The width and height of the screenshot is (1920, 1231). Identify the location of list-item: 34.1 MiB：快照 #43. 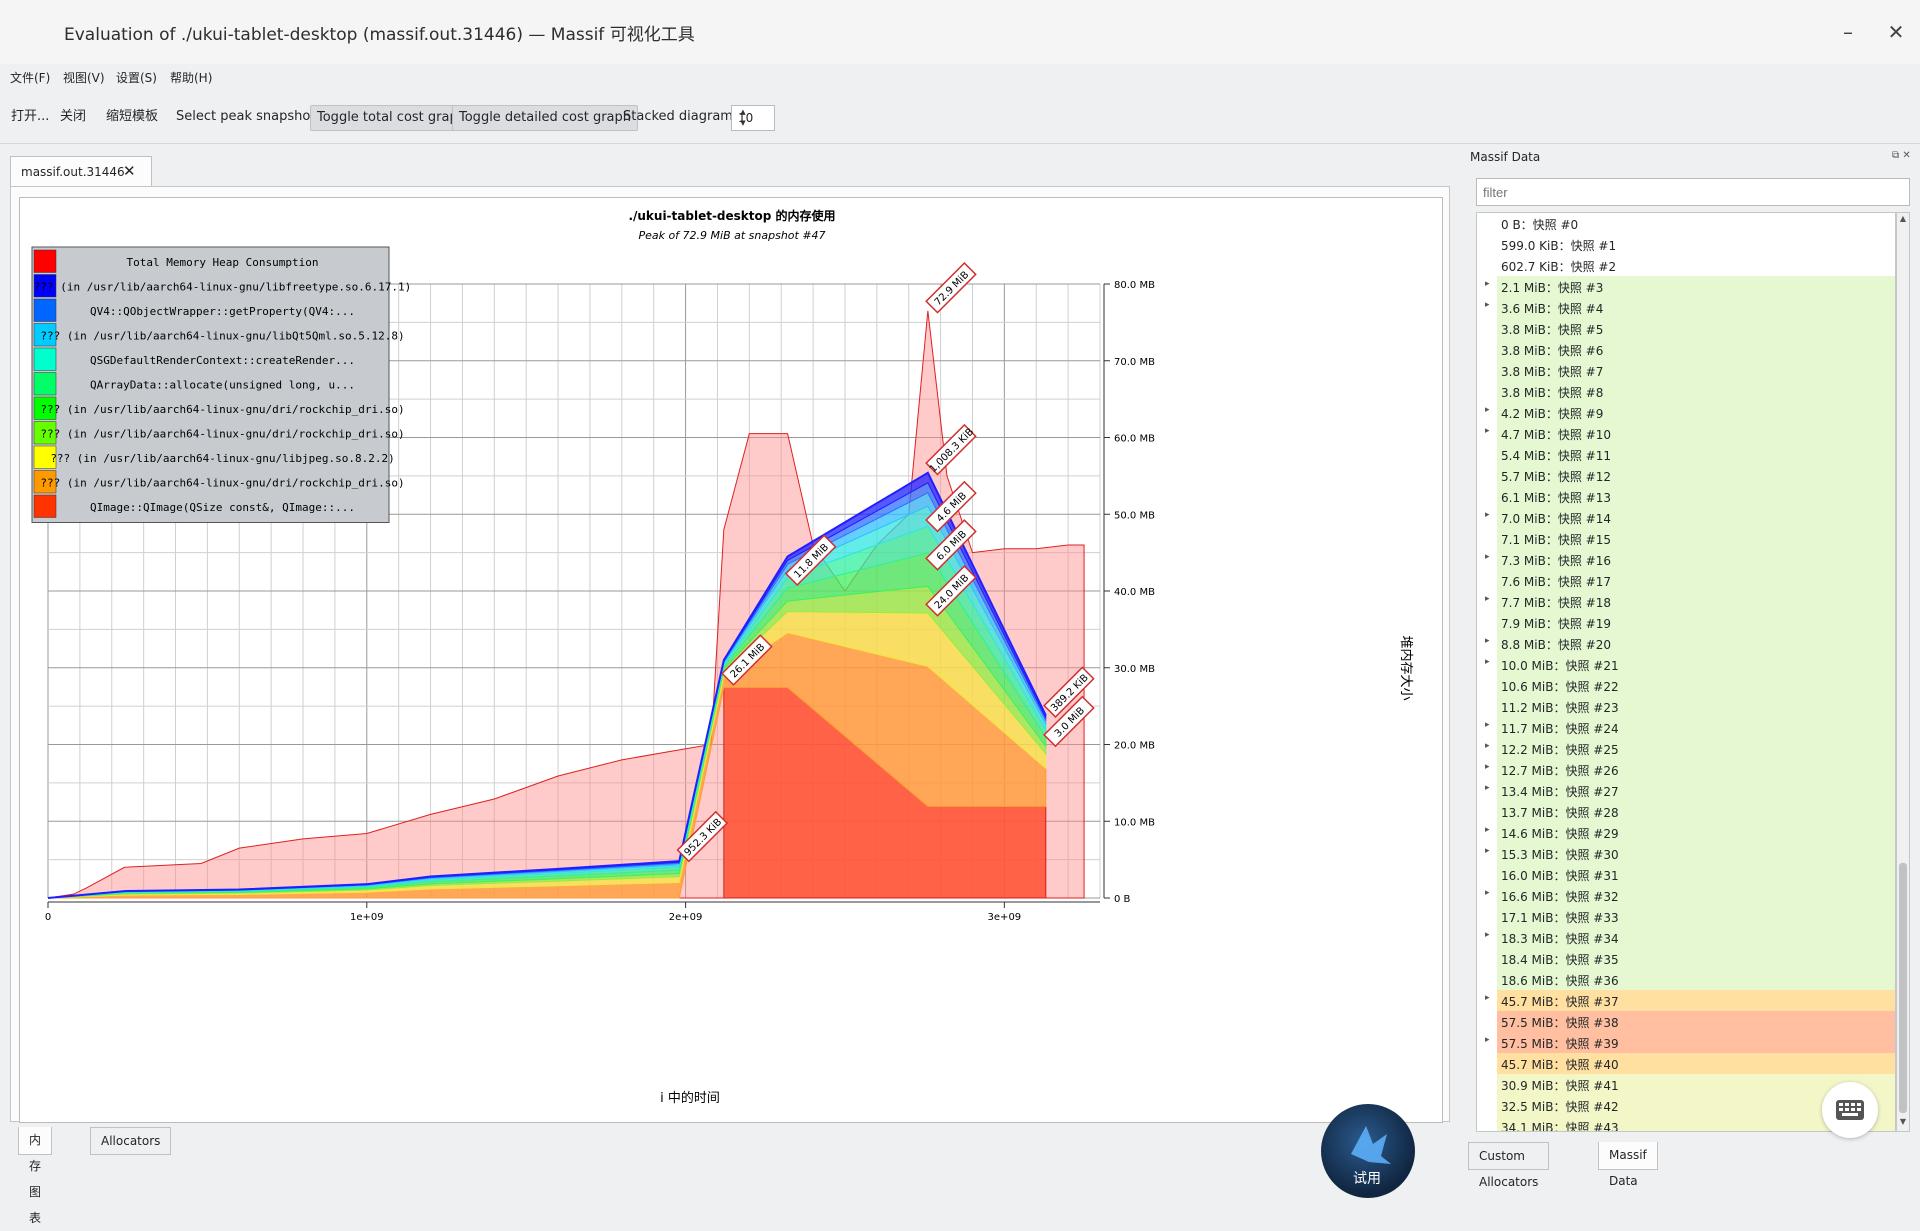
(1686, 1124).